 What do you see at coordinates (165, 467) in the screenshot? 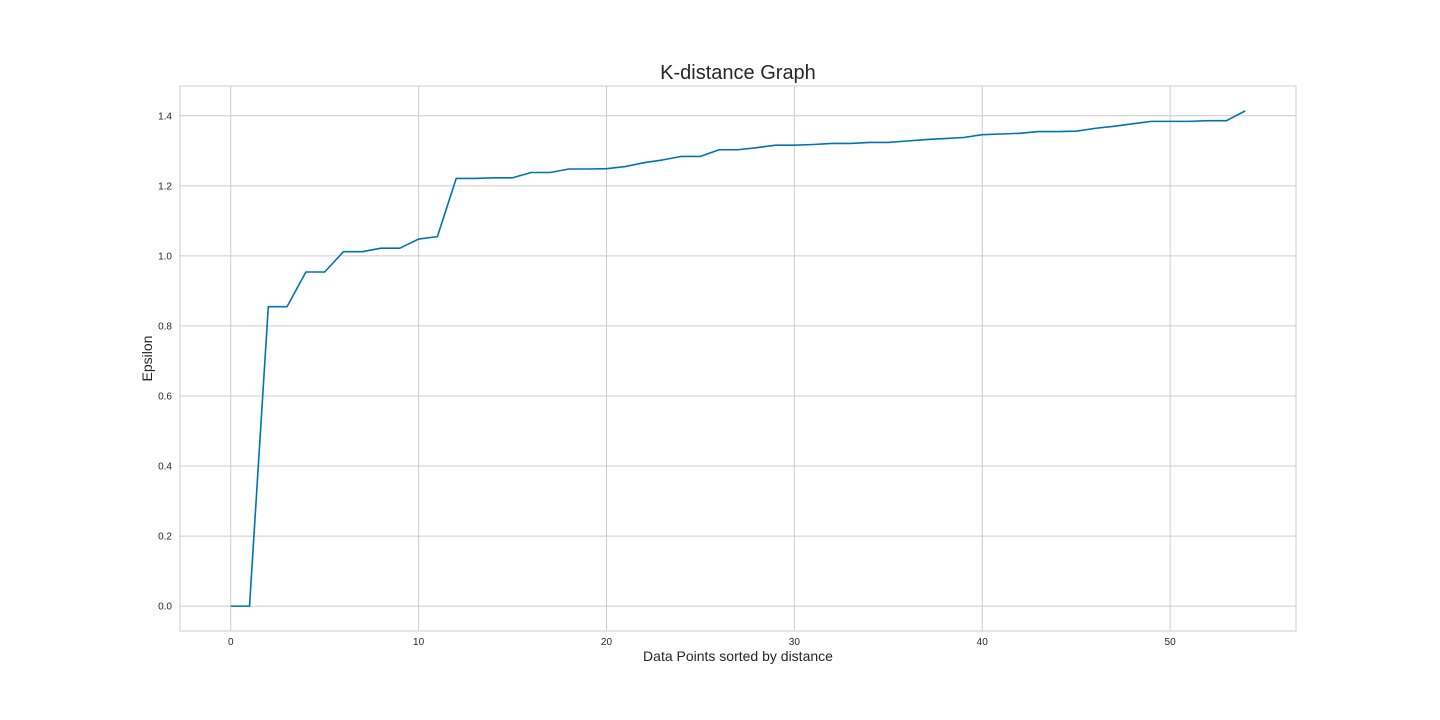
I see `y-tick-label: 0.4` at bounding box center [165, 467].